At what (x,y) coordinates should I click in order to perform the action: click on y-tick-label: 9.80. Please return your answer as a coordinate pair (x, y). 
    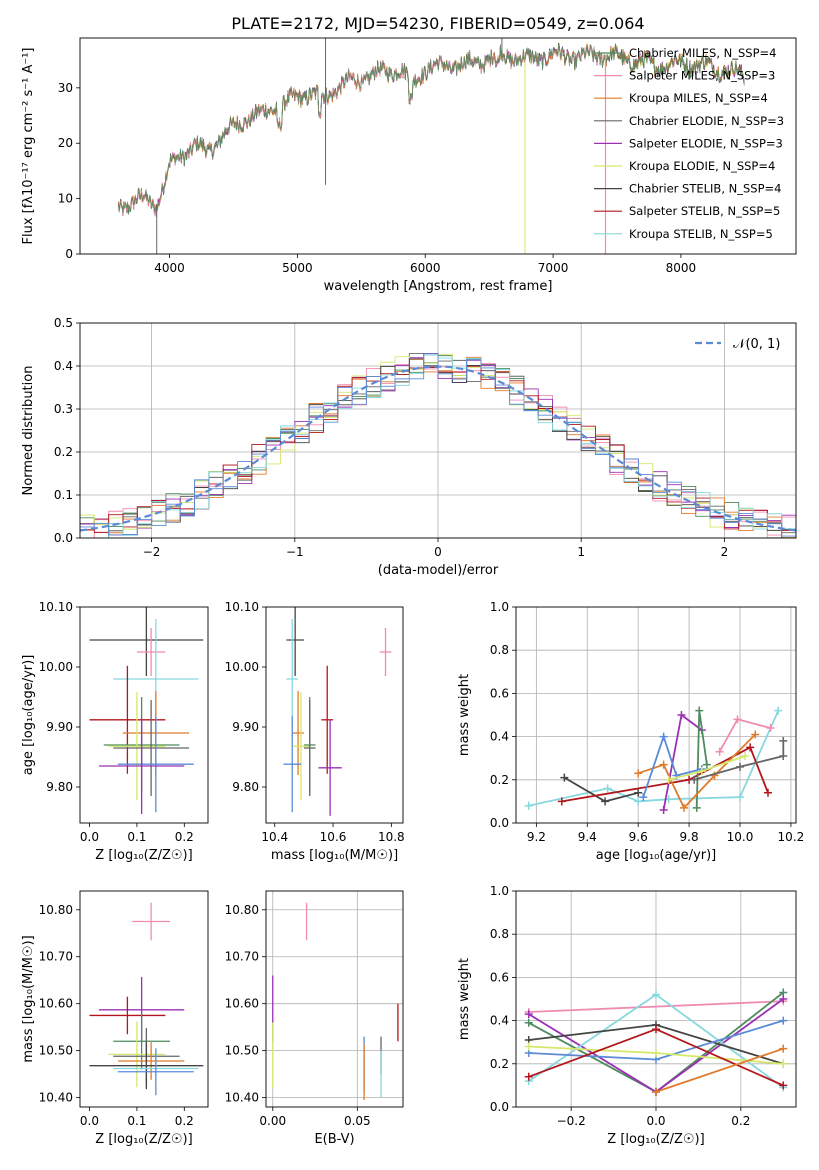
    Looking at the image, I should click on (59, 787).